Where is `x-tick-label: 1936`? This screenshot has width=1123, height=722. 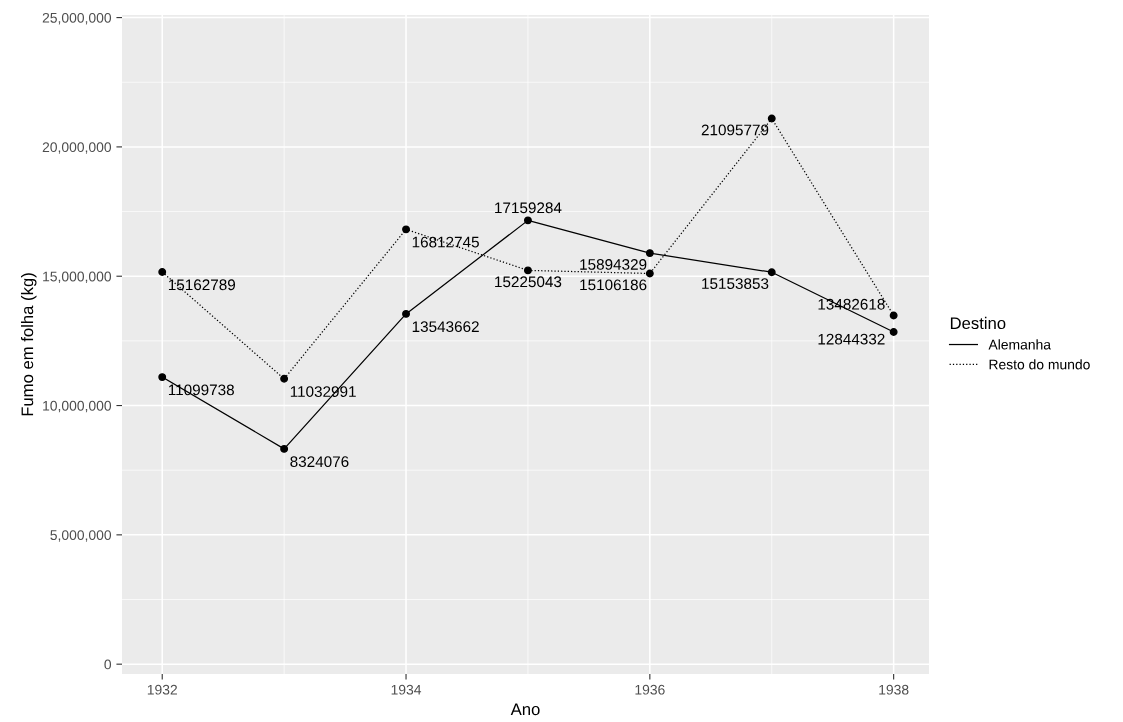 x-tick-label: 1936 is located at coordinates (650, 689).